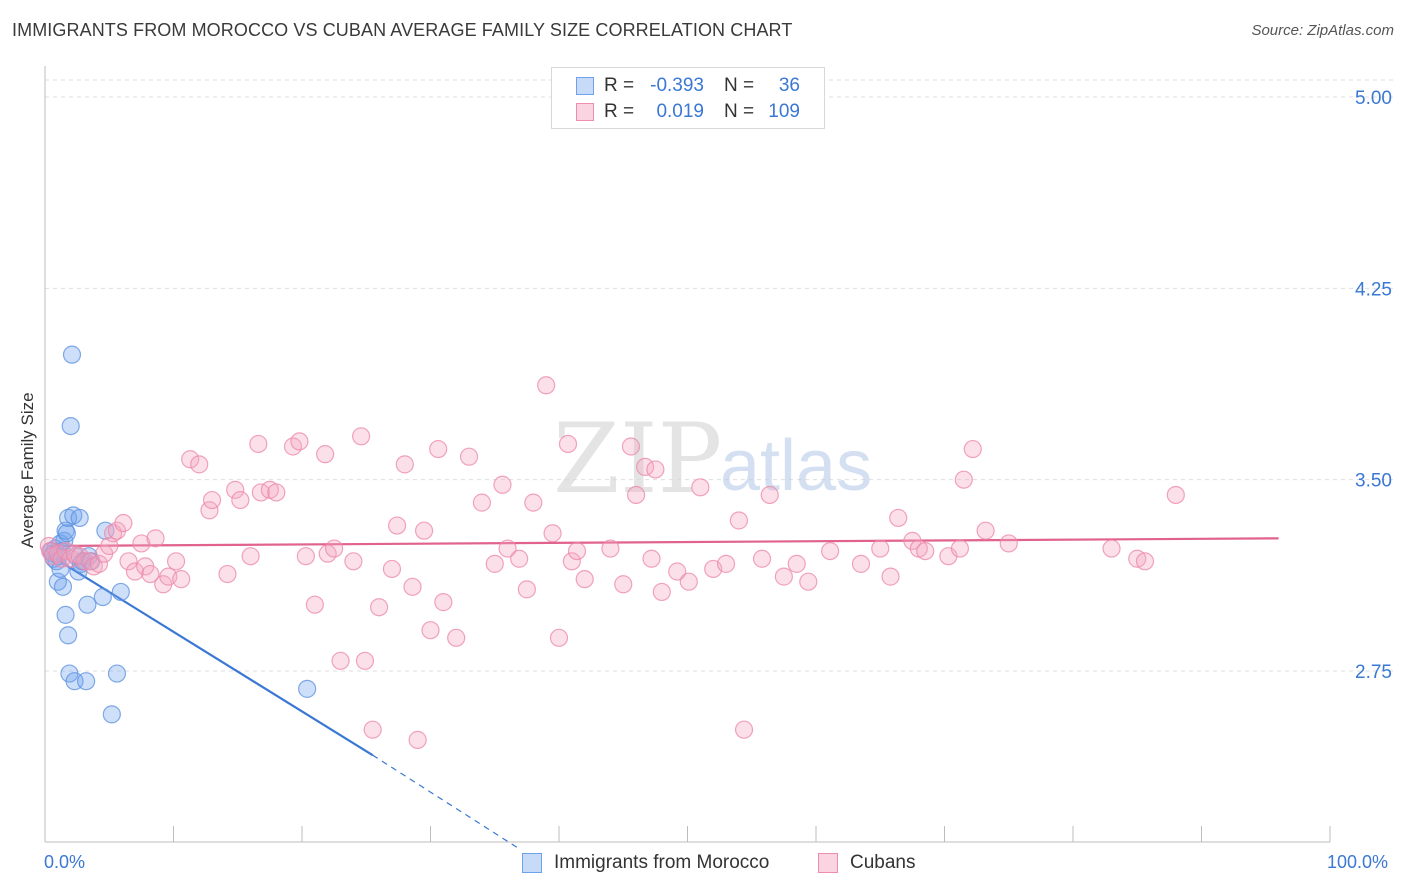 The width and height of the screenshot is (1406, 892). Describe the element at coordinates (796, 466) in the screenshot. I see `watermark-atlas: atlas` at that location.